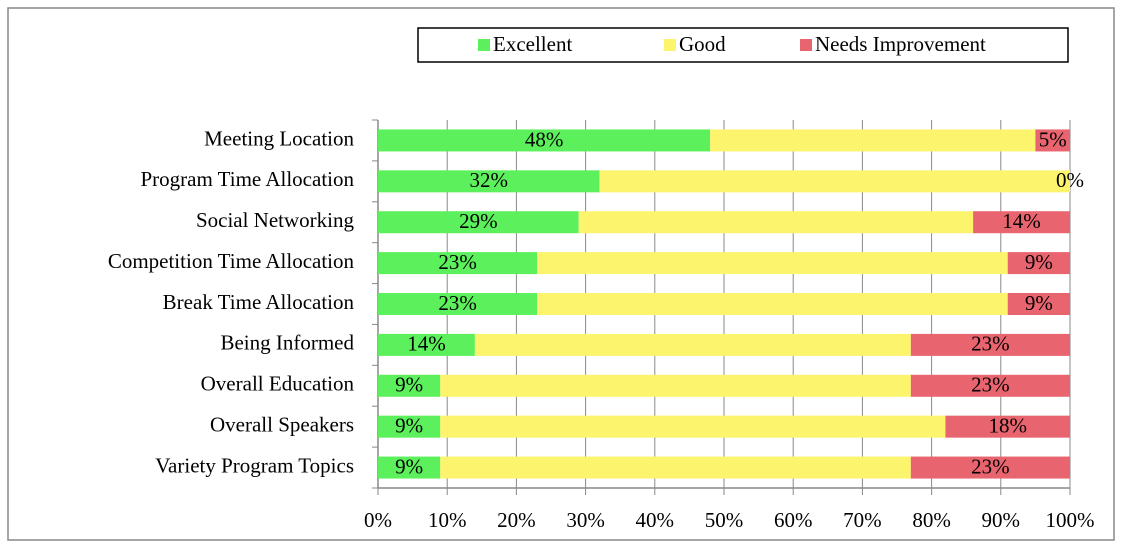 This screenshot has width=1122, height=548. Describe the element at coordinates (862, 520) in the screenshot. I see `x-tick-label: 70%` at that location.